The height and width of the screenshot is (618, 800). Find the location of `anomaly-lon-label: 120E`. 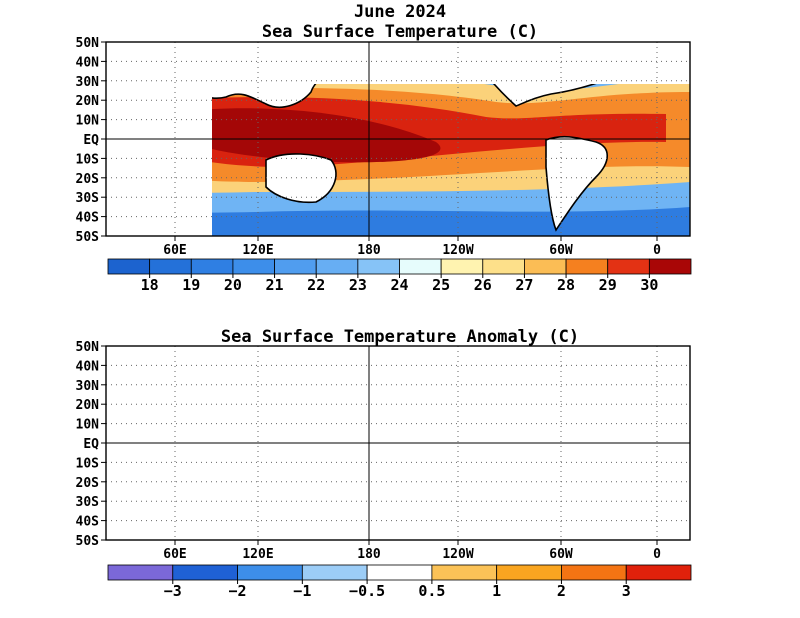

anomaly-lon-label: 120E is located at coordinates (257, 554).